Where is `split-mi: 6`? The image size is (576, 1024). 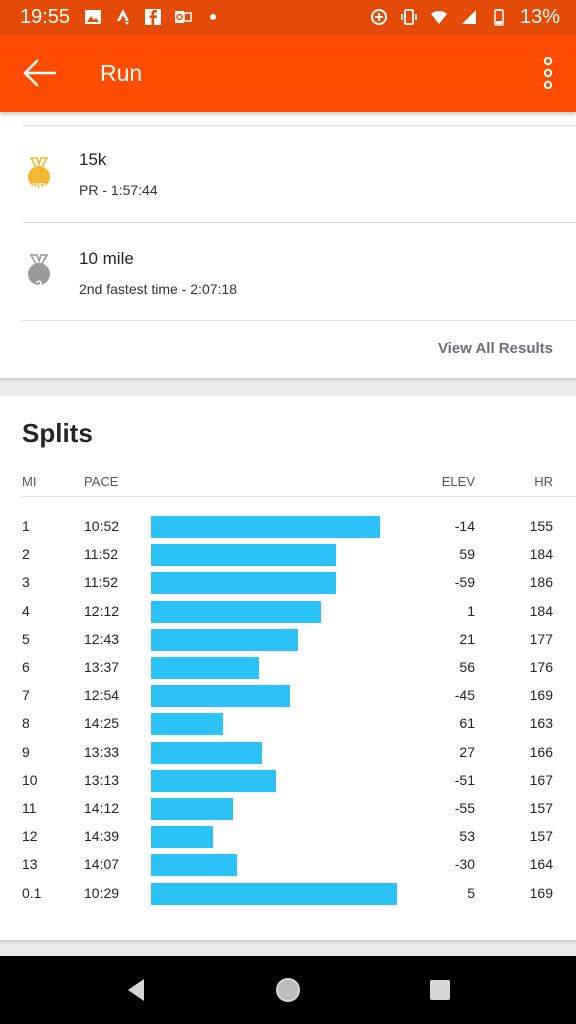
split-mi: 6 is located at coordinates (26, 667).